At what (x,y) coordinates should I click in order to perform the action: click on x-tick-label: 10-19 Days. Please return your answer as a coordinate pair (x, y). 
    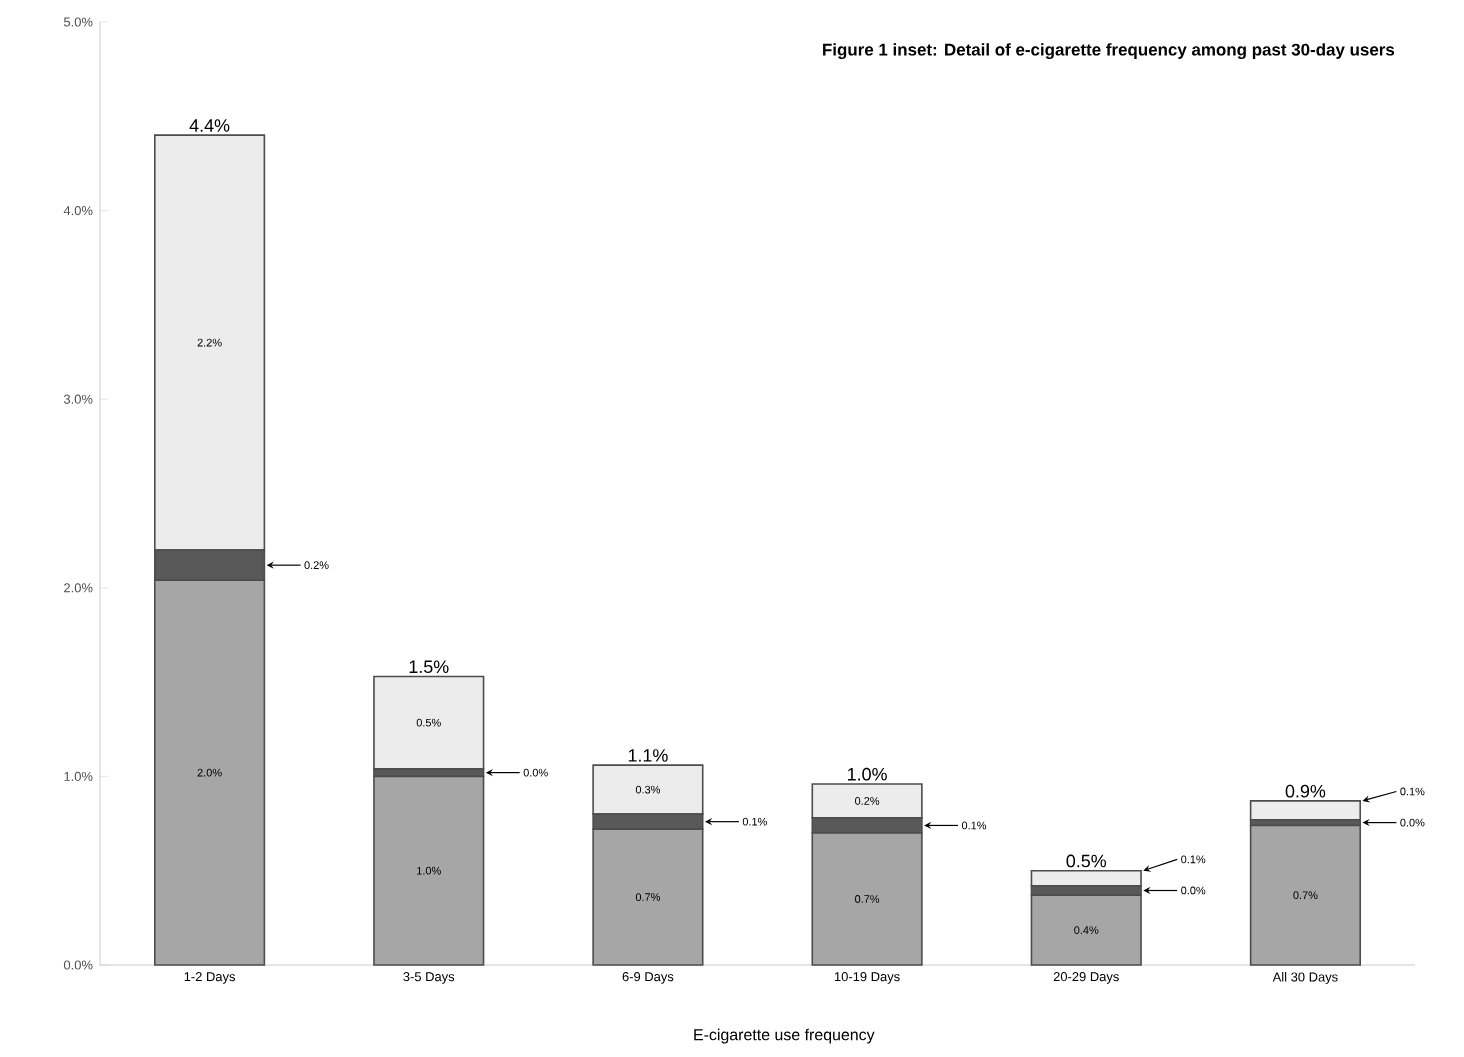
    Looking at the image, I should click on (867, 978).